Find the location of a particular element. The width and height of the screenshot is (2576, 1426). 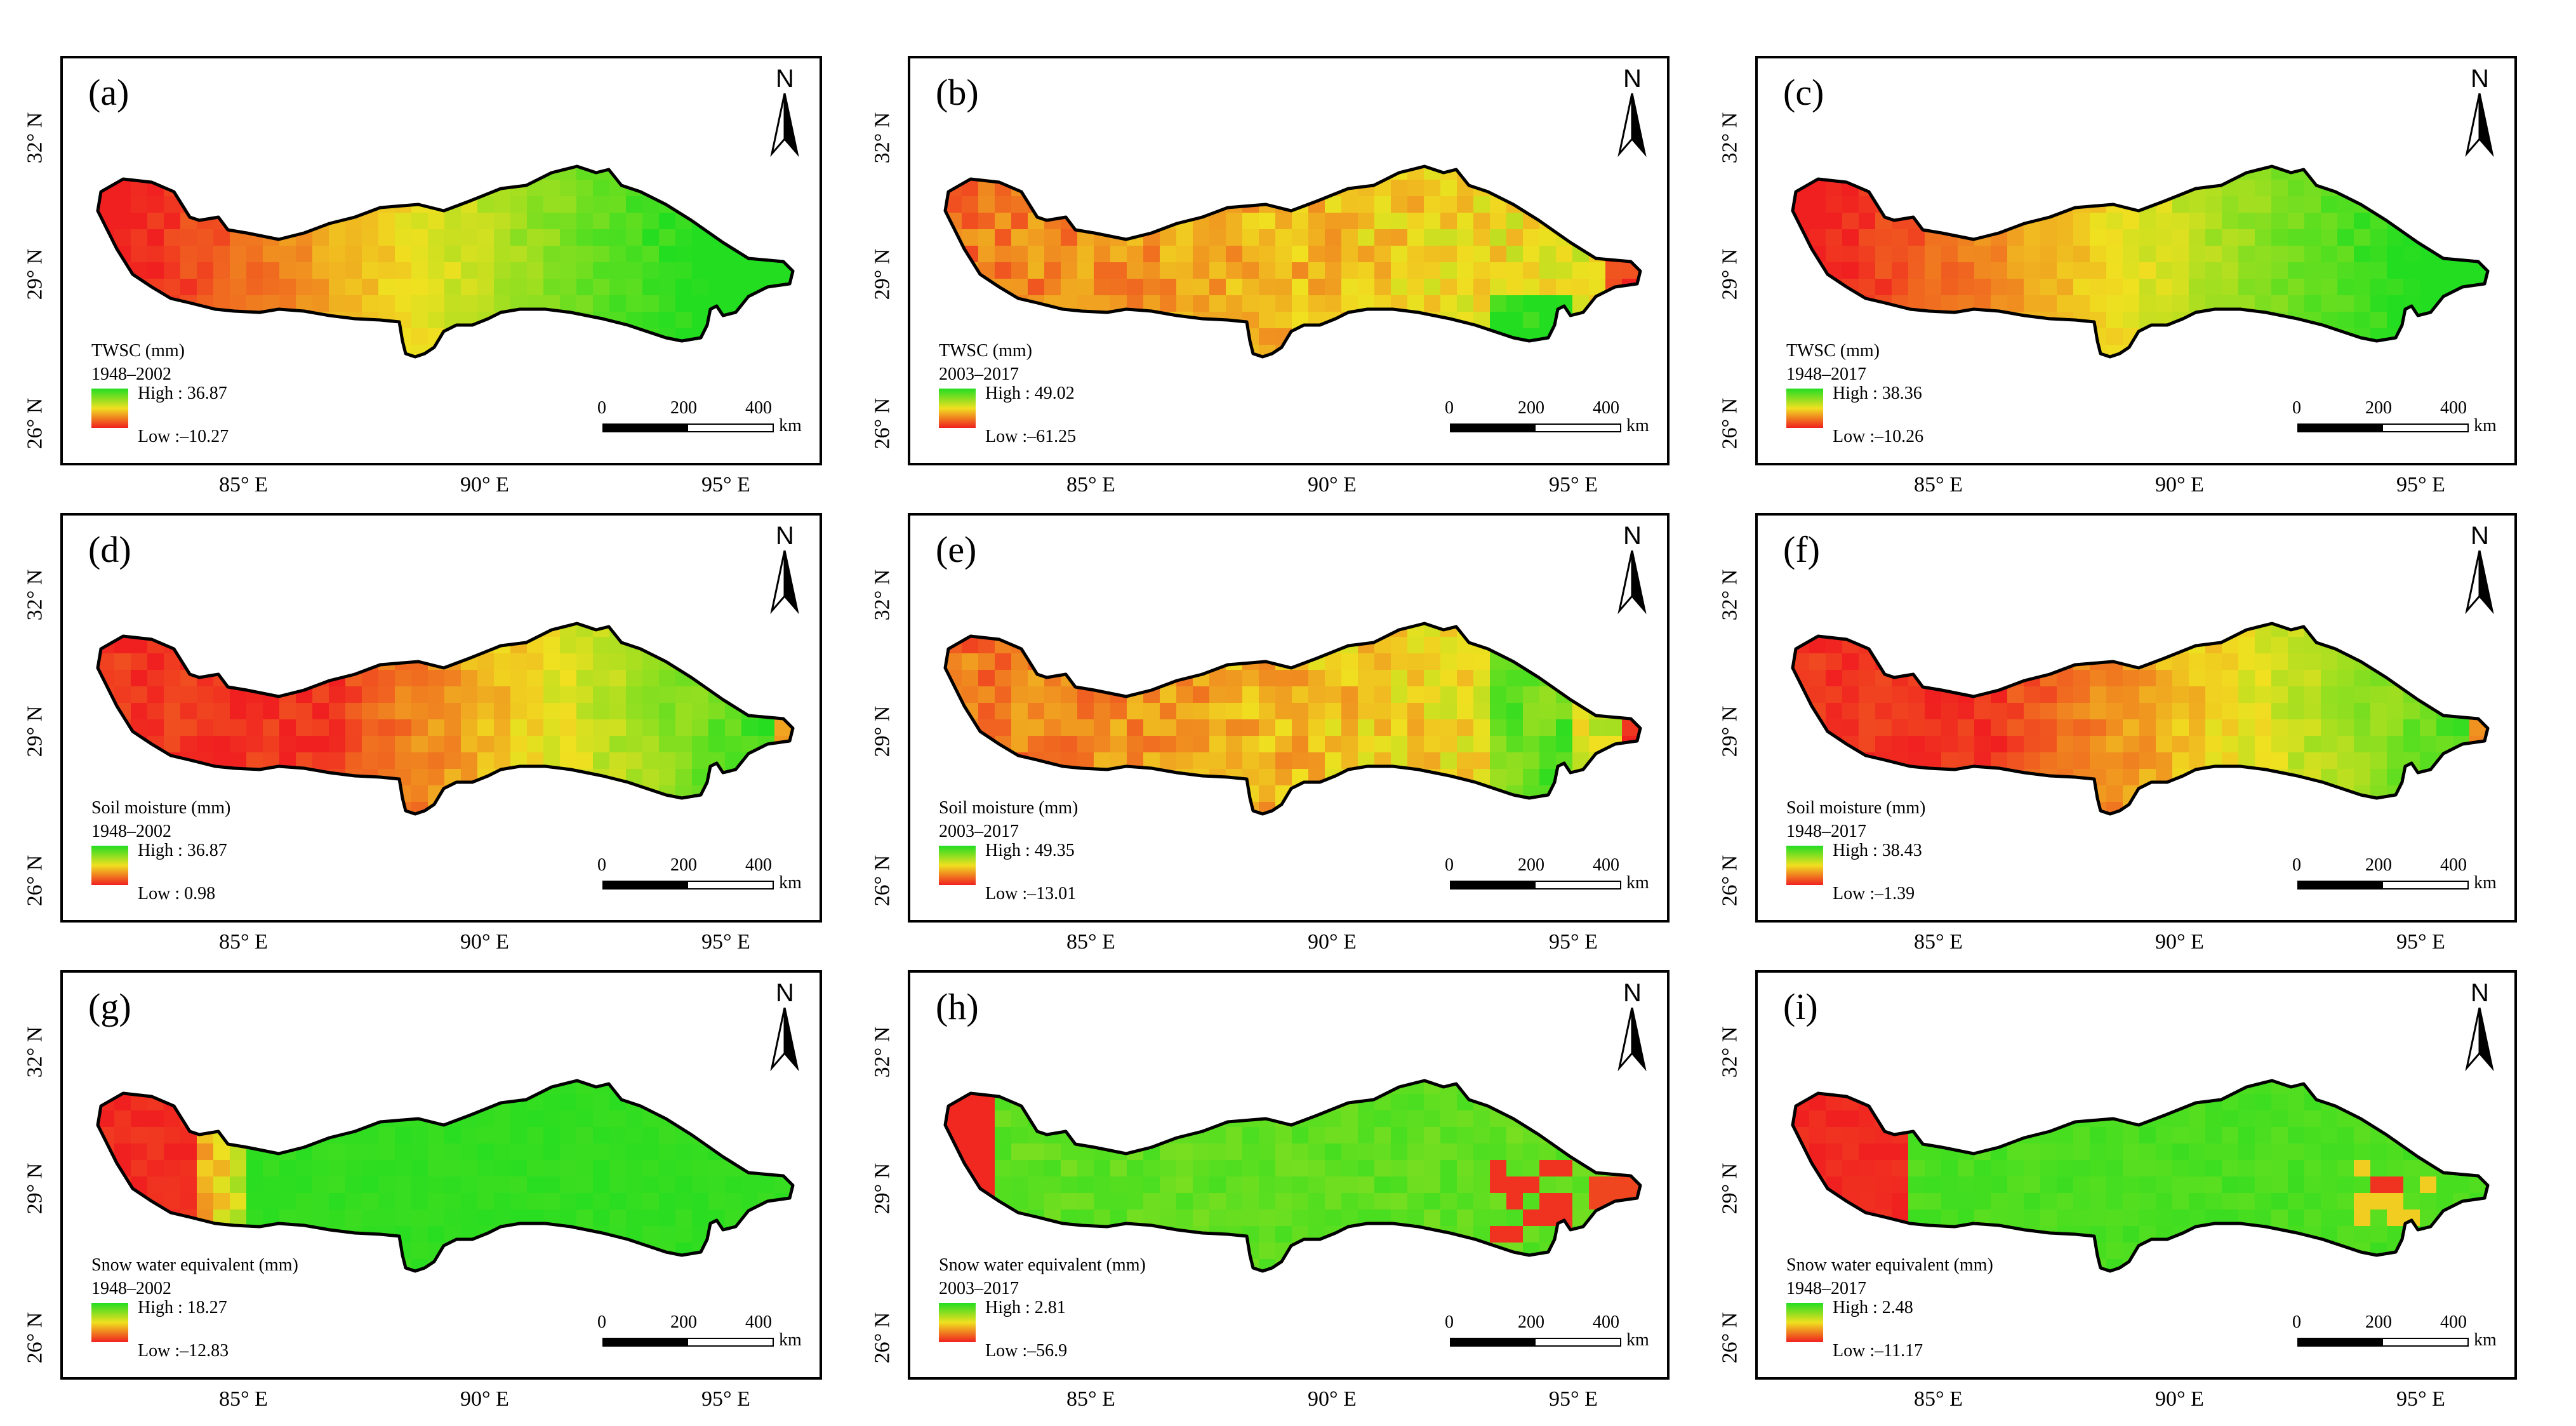

north-label: N is located at coordinates (1632, 993).